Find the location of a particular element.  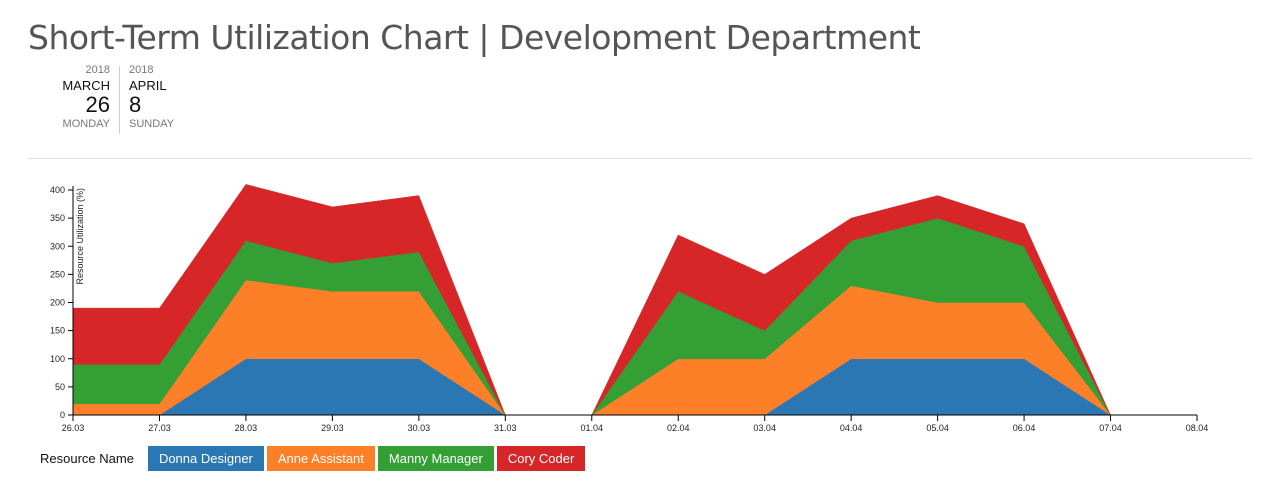

x-tick-label: 28.03 is located at coordinates (246, 428).